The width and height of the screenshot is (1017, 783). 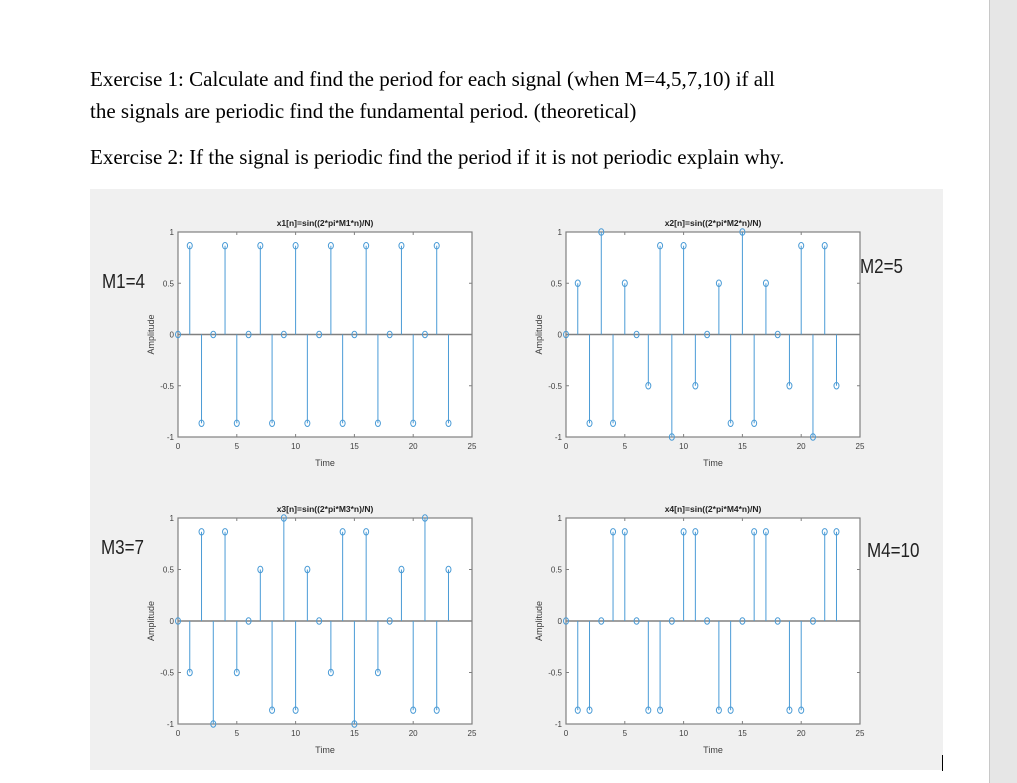 What do you see at coordinates (893, 551) in the screenshot?
I see `annotation-m4: M4=10` at bounding box center [893, 551].